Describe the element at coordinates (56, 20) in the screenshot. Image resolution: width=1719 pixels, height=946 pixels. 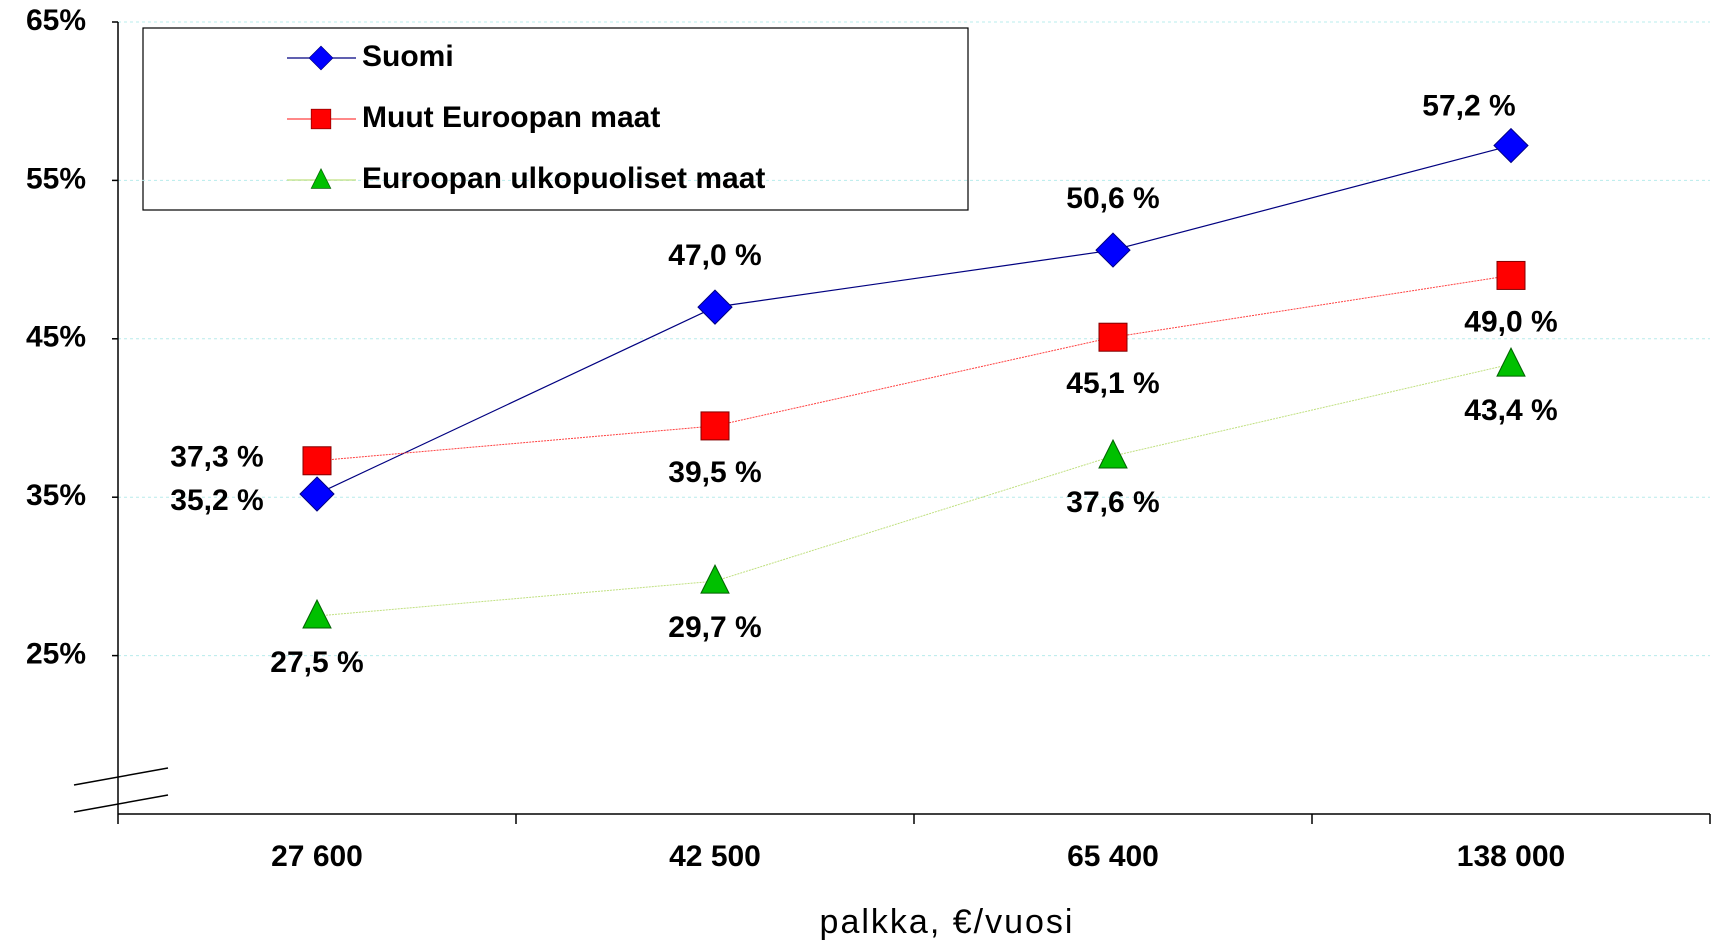
I see `y-tick-label: 65%` at that location.